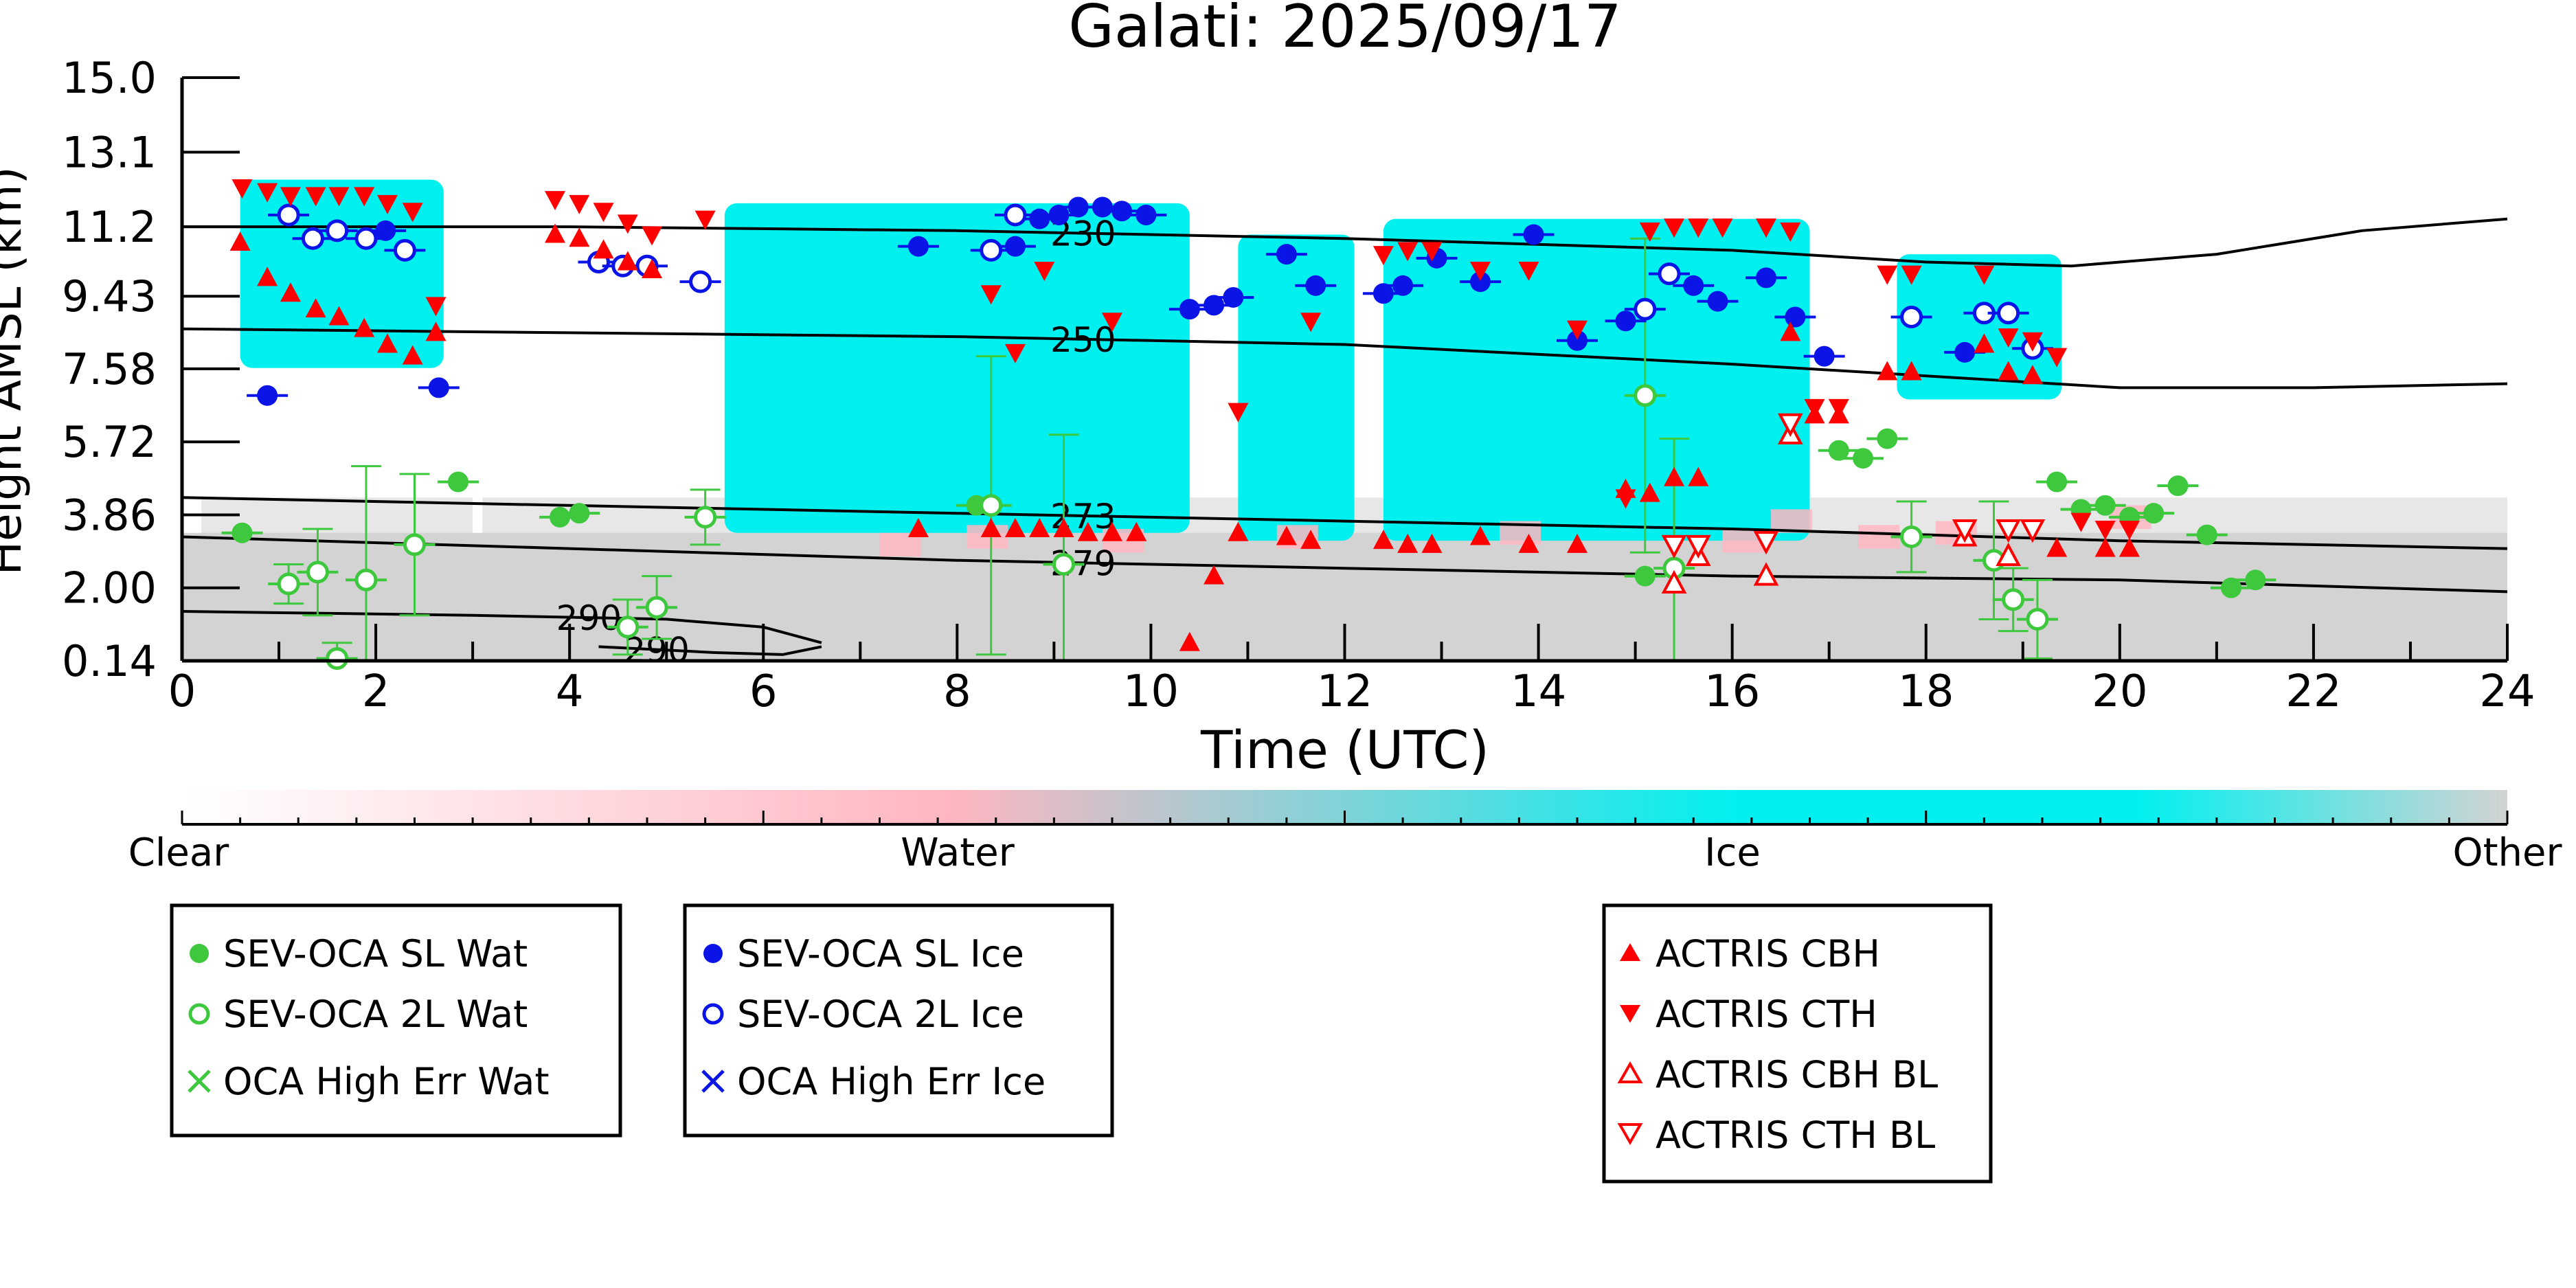 The image size is (2576, 1288). What do you see at coordinates (880, 1014) in the screenshot?
I see `legend-ice-2l-label: SEV-OCA 2L Ice` at bounding box center [880, 1014].